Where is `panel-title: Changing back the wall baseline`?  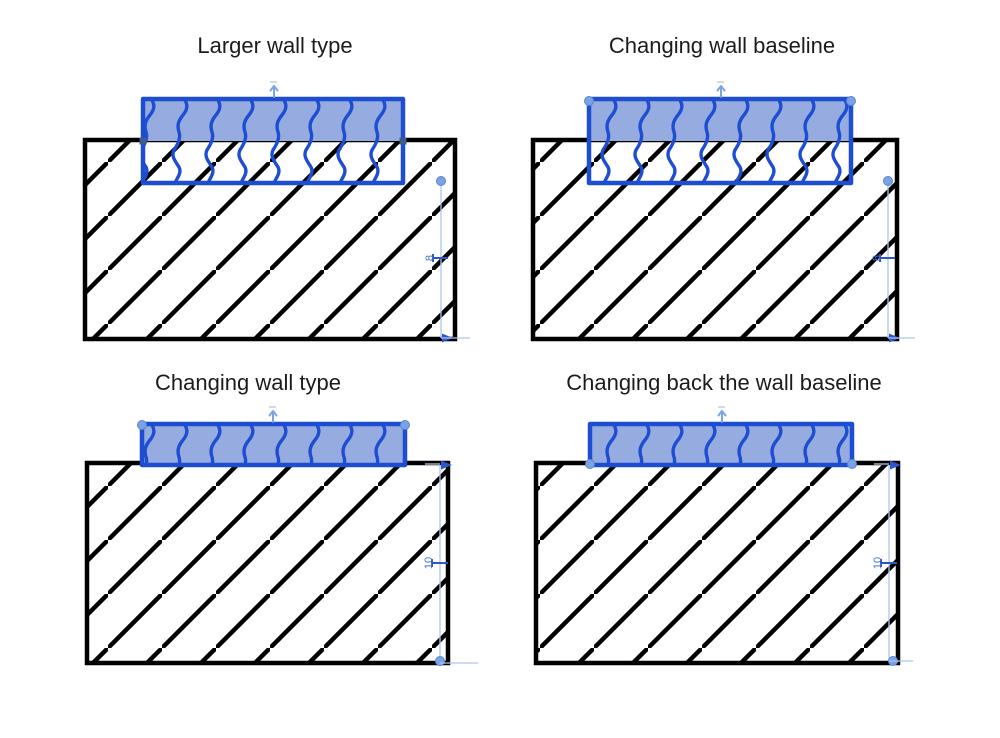 panel-title: Changing back the wall baseline is located at coordinates (724, 382).